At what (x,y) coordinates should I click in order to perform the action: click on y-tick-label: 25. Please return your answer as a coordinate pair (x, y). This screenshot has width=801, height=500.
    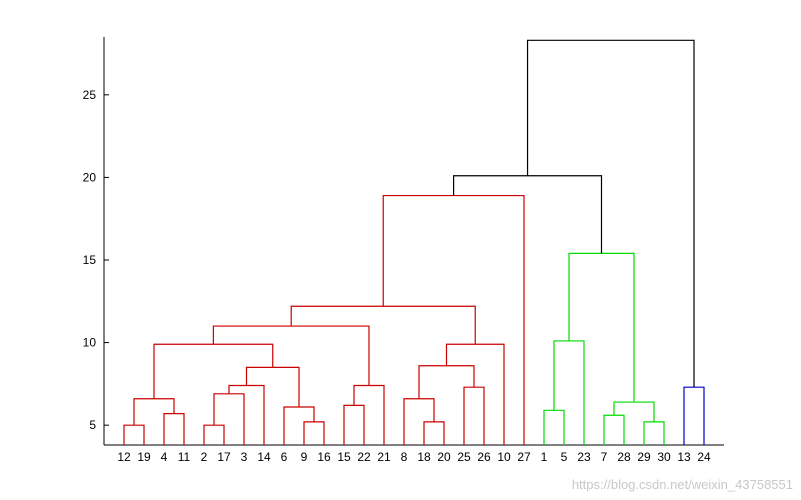
    Looking at the image, I should click on (90, 95).